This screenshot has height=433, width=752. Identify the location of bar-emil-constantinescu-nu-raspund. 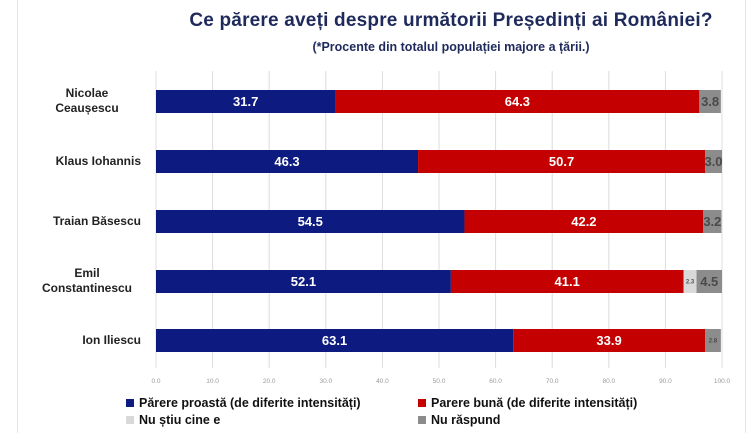
(709, 281).